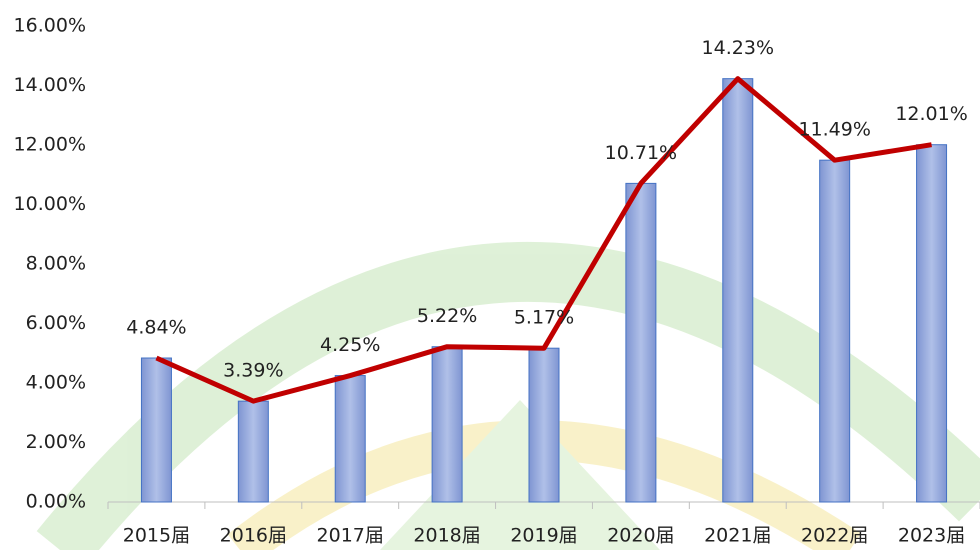 The width and height of the screenshot is (980, 550). Describe the element at coordinates (56, 323) in the screenshot. I see `y-tick-label: 6.00%` at that location.